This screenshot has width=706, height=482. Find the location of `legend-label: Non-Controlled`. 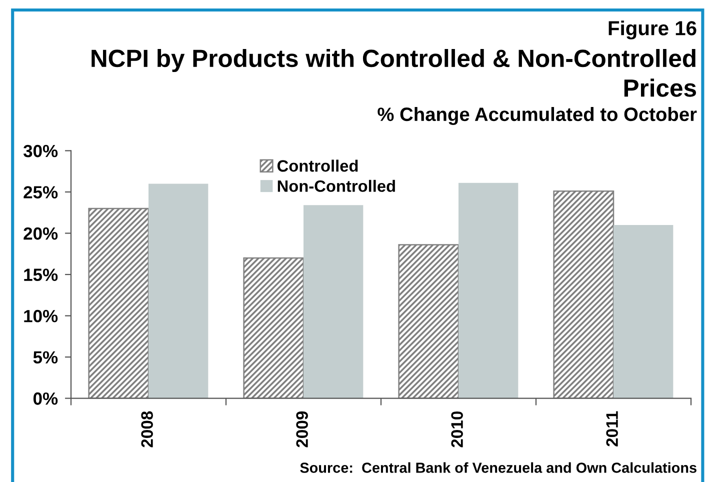

legend-label: Non-Controlled is located at coordinates (336, 186).